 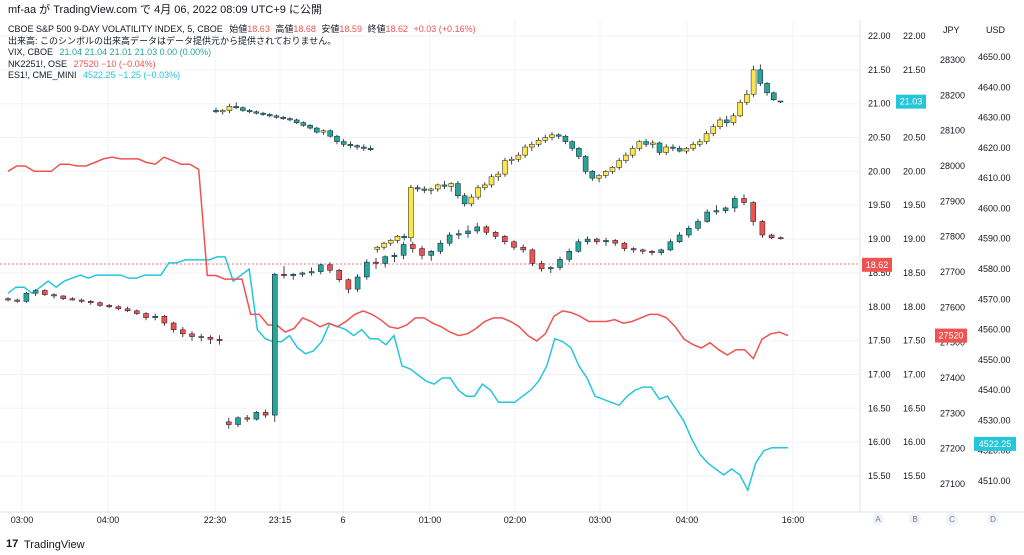 I want to click on pane-letter: B, so click(x=914, y=519).